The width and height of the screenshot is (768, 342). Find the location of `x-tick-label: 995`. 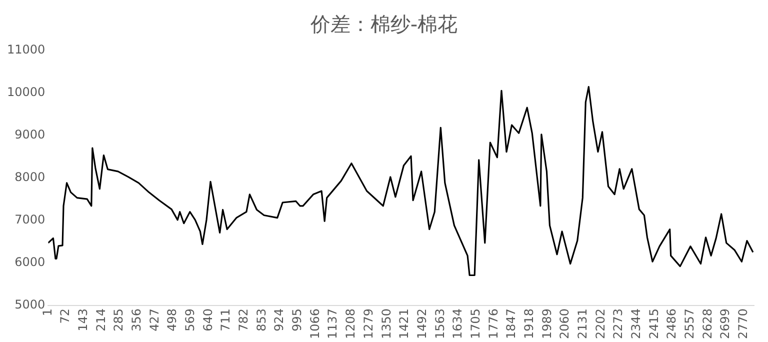

x-tick-label: 995 is located at coordinates (297, 320).